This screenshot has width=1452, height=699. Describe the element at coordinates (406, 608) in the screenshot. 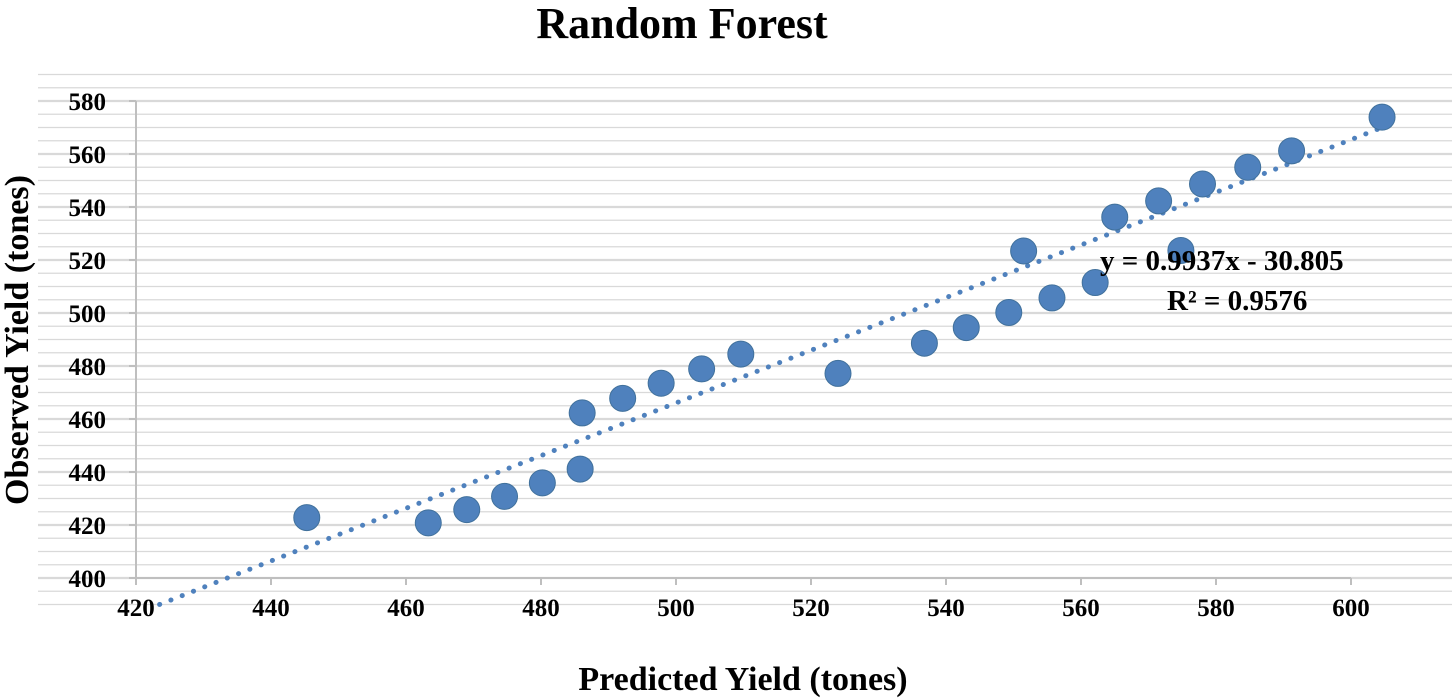

I see `x-tick-label: 460` at that location.